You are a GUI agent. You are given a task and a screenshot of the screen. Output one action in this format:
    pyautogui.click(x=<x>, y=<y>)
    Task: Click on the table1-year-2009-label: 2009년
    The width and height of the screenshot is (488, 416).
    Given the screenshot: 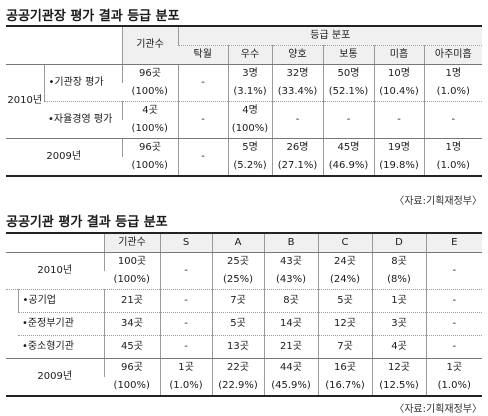 What is the action you would take?
    pyautogui.click(x=64, y=157)
    